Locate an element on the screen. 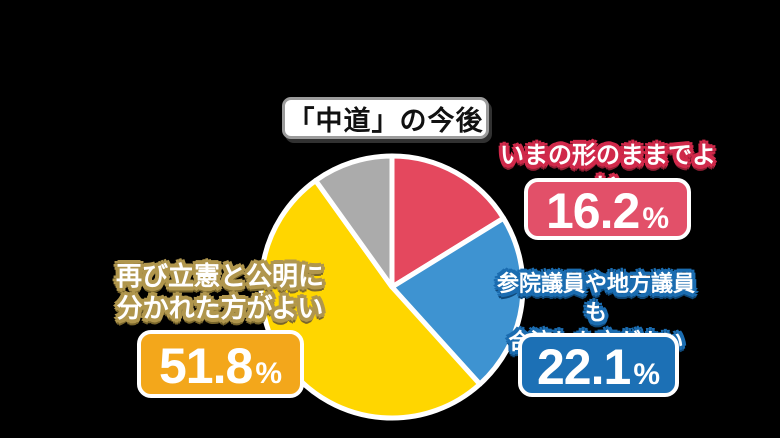  value-box-blue: 22.1% is located at coordinates (598, 365).